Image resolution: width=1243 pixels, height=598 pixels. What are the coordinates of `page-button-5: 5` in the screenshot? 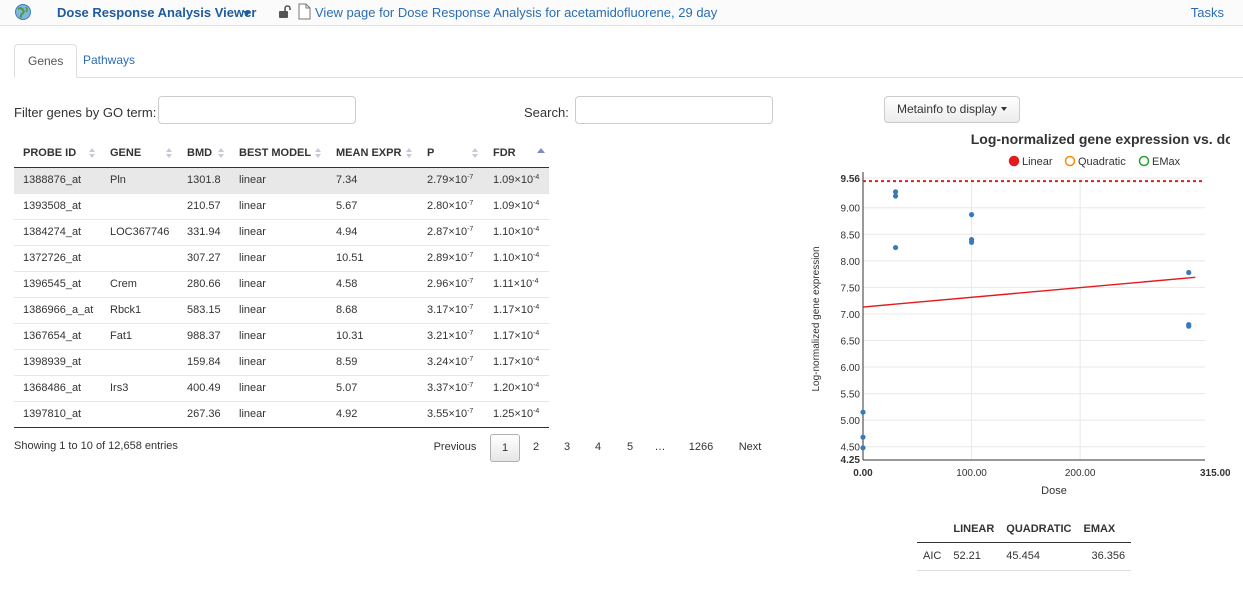 It's located at (630, 447).